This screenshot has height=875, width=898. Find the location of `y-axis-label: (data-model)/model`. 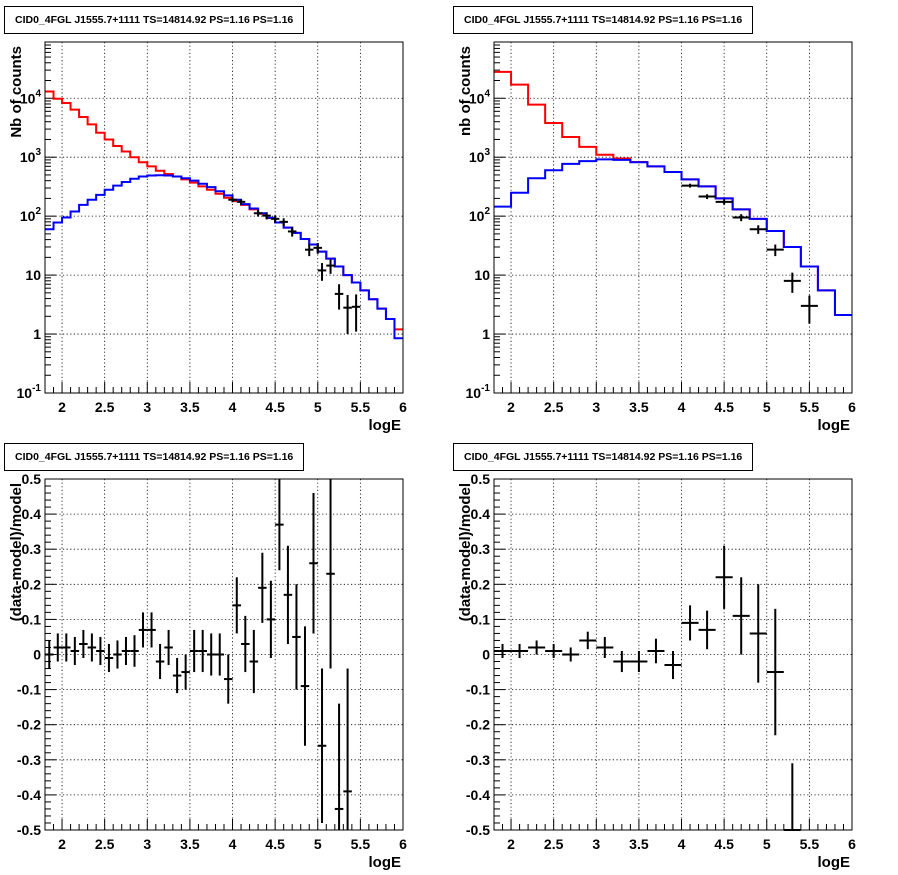

y-axis-label: (data-model)/model is located at coordinates (16, 552).